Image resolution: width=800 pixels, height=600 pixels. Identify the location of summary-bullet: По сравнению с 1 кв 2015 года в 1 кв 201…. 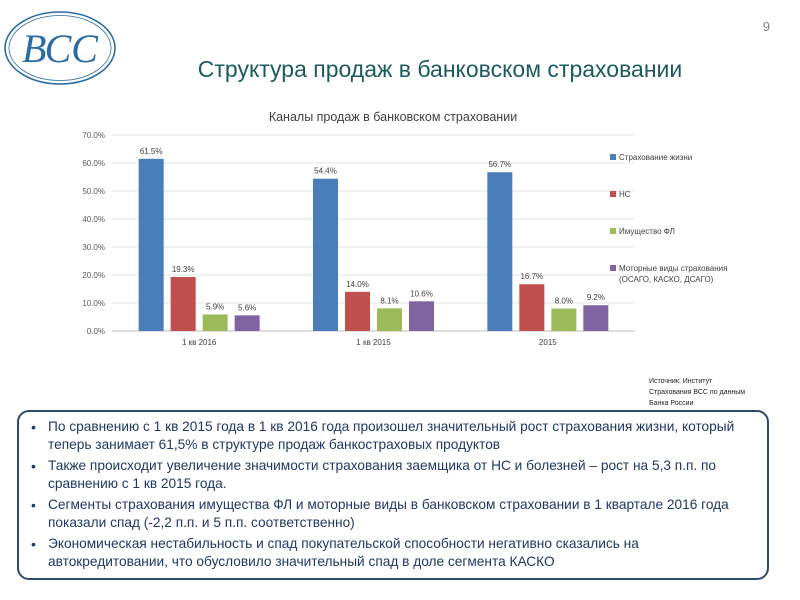
(392, 436).